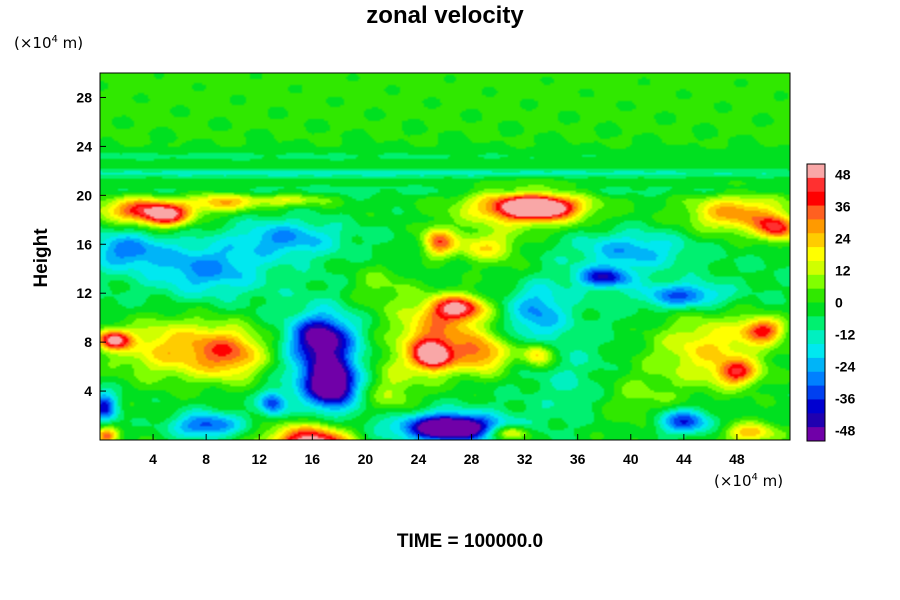 Image resolution: width=900 pixels, height=600 pixels. What do you see at coordinates (843, 239) in the screenshot?
I see `colorbar-tick-label: 24` at bounding box center [843, 239].